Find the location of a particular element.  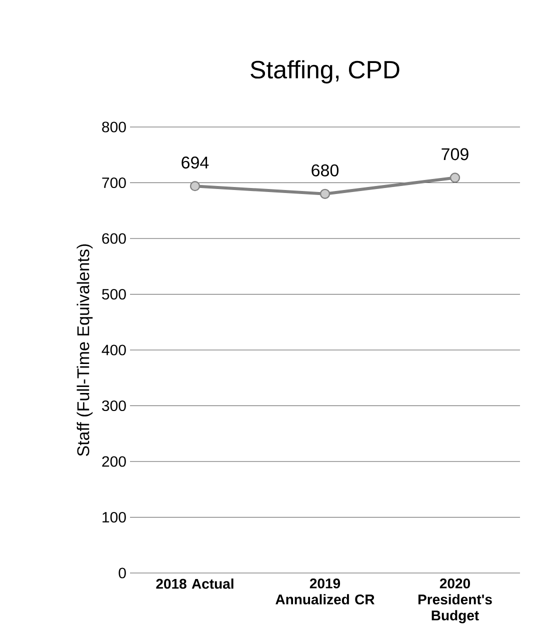

y-tick-label: 200 is located at coordinates (114, 461).